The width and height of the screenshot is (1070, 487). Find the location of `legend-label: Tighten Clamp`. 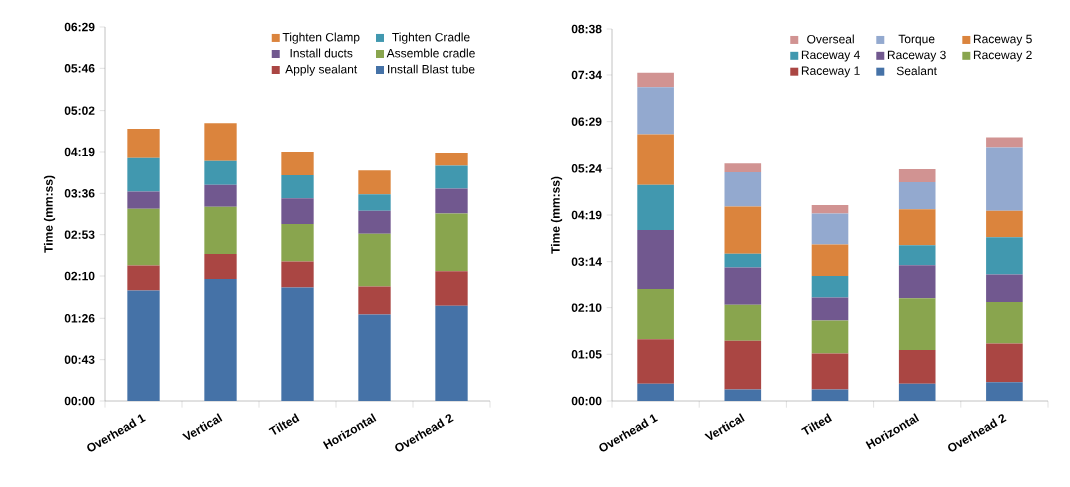

legend-label: Tighten Clamp is located at coordinates (321, 38).